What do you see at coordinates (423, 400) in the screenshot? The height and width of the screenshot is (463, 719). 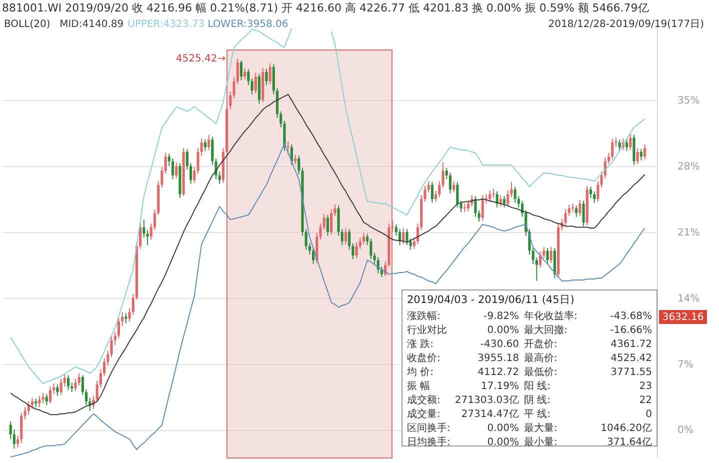 I see `annotation: 成交额:` at bounding box center [423, 400].